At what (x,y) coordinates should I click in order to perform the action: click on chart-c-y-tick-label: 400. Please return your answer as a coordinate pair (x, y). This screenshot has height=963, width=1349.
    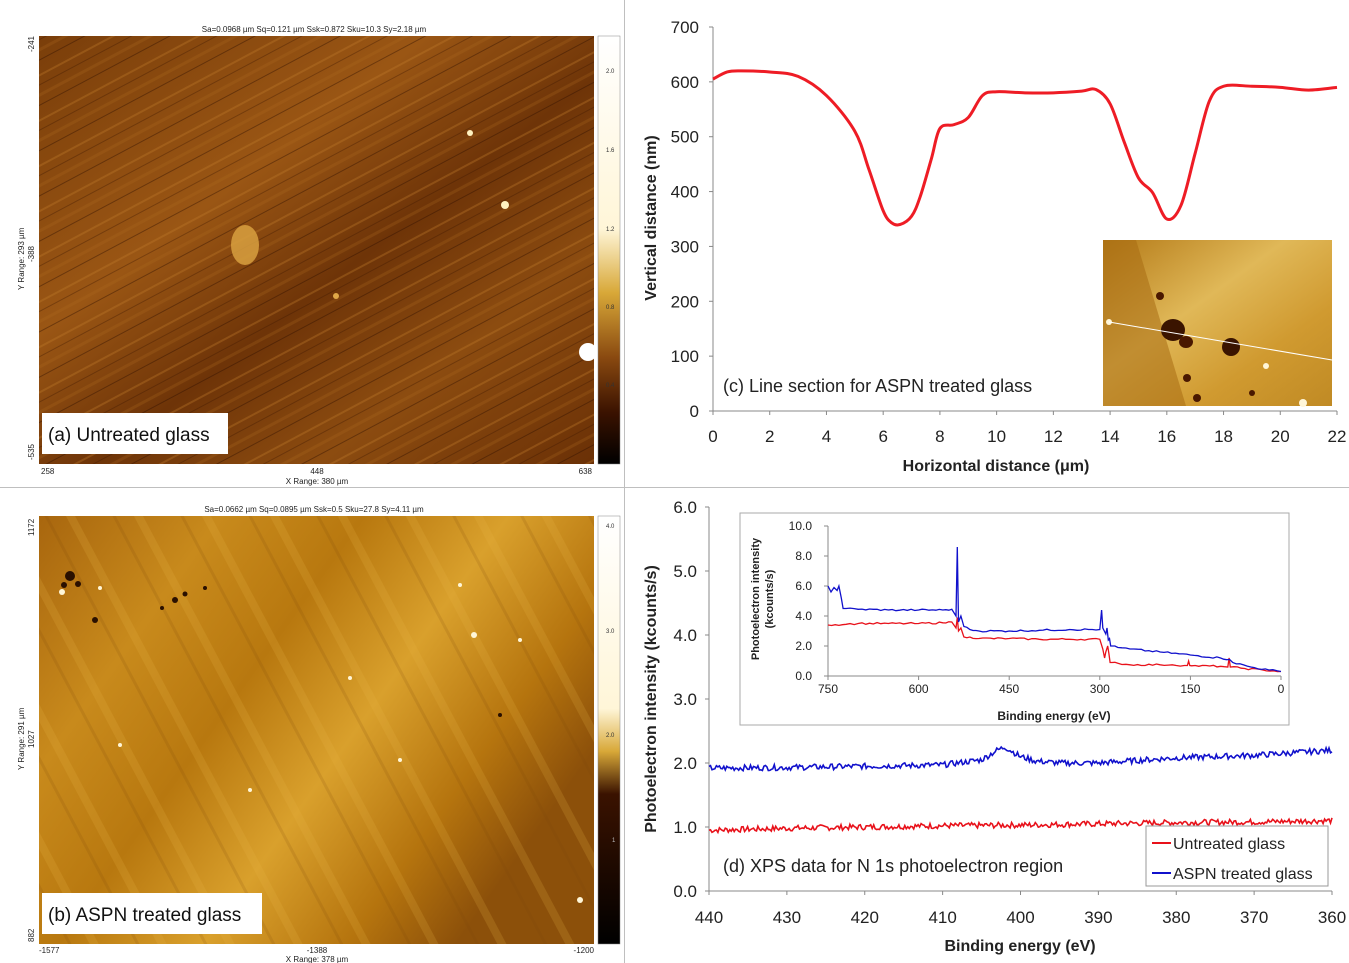
    Looking at the image, I should click on (685, 192).